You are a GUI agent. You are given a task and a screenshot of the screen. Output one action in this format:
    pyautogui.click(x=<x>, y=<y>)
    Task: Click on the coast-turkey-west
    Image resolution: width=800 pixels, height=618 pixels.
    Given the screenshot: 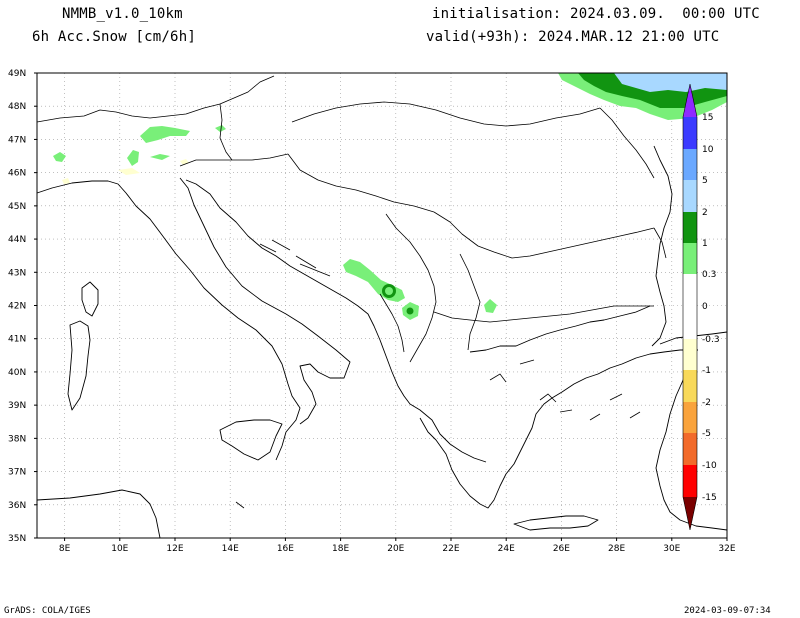 What is the action you would take?
    pyautogui.click(x=691, y=445)
    